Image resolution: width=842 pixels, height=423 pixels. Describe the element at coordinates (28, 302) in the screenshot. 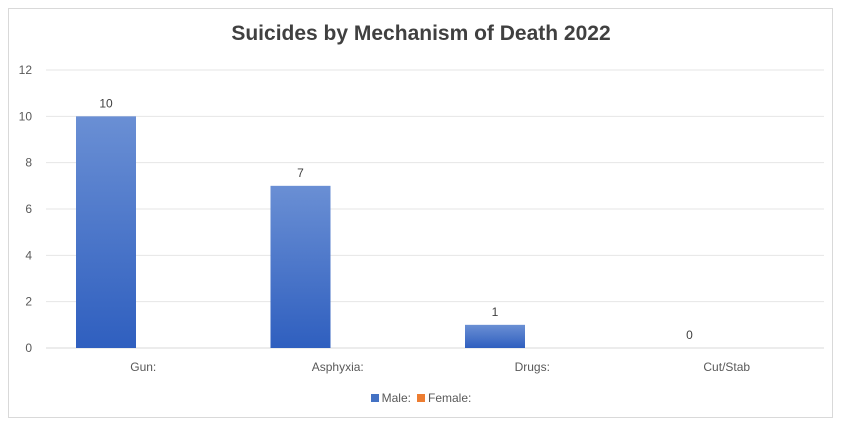

I see `y-tick-label: 2` at that location.